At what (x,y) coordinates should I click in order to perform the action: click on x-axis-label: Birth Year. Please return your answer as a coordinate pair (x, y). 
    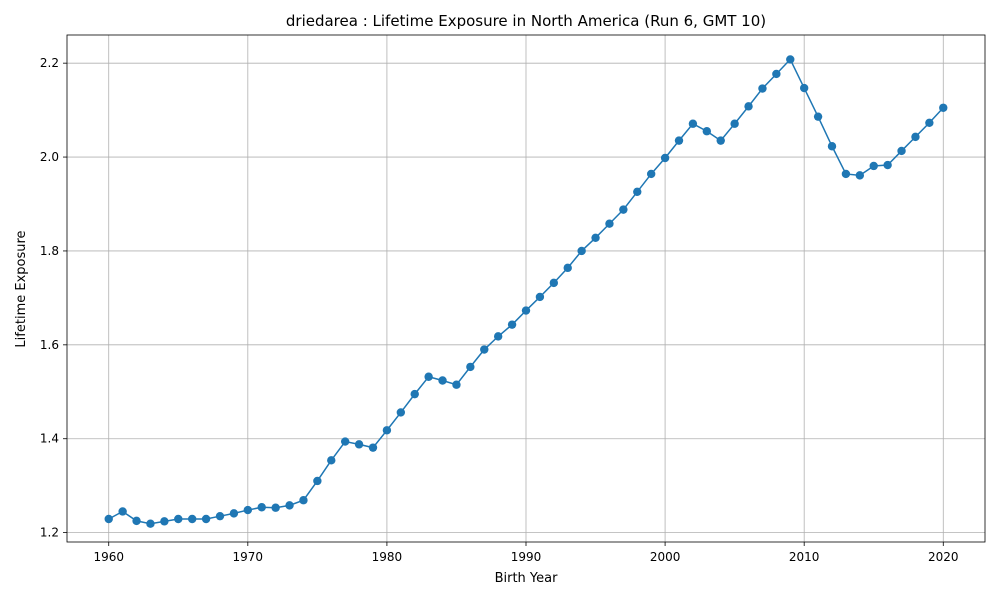
    Looking at the image, I should click on (527, 578).